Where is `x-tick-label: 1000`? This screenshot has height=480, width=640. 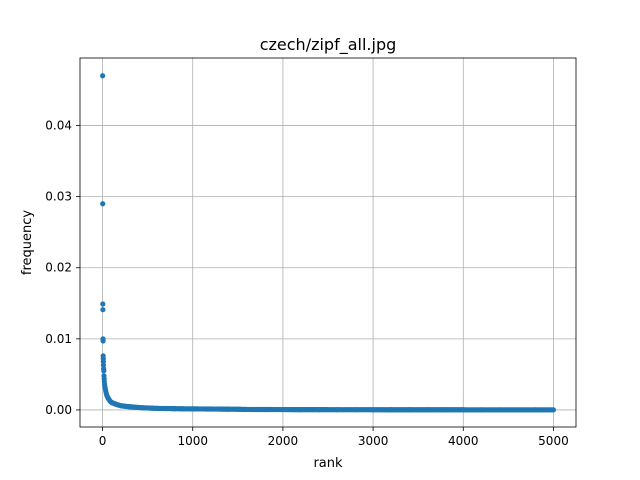
x-tick-label: 1000 is located at coordinates (192, 441).